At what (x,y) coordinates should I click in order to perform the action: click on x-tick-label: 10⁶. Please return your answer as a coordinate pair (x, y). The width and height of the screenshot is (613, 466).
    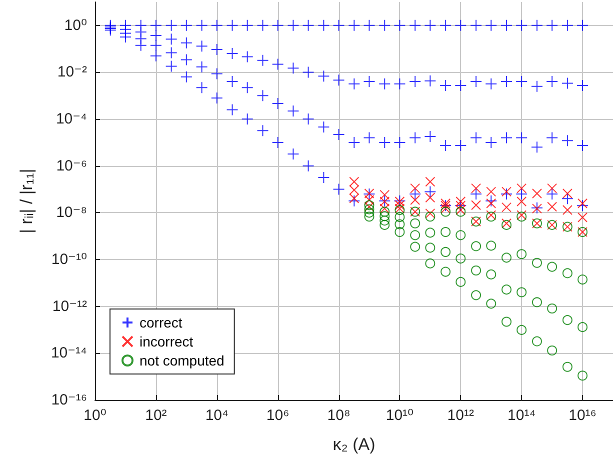
    Looking at the image, I should click on (278, 415).